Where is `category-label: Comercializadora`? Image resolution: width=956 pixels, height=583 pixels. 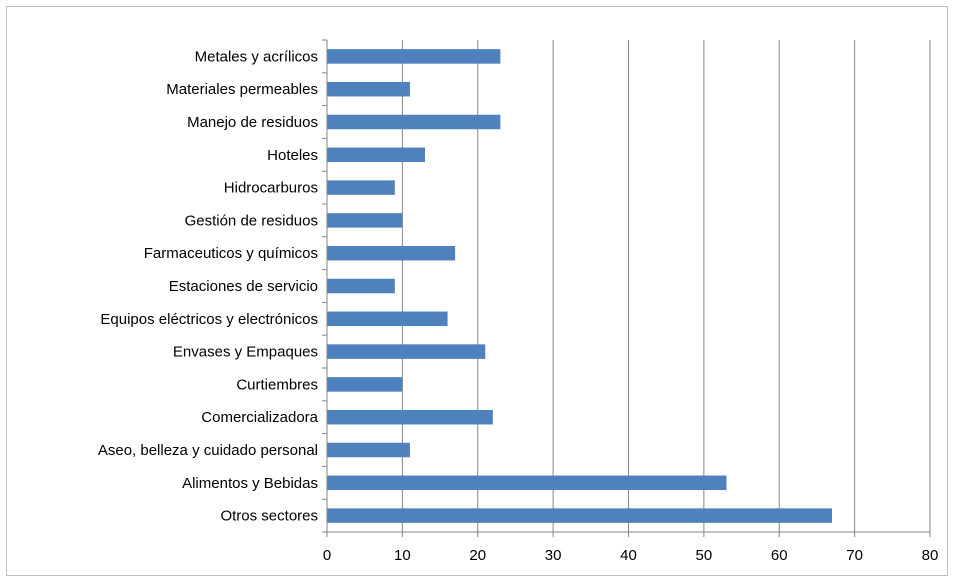 category-label: Comercializadora is located at coordinates (259, 417).